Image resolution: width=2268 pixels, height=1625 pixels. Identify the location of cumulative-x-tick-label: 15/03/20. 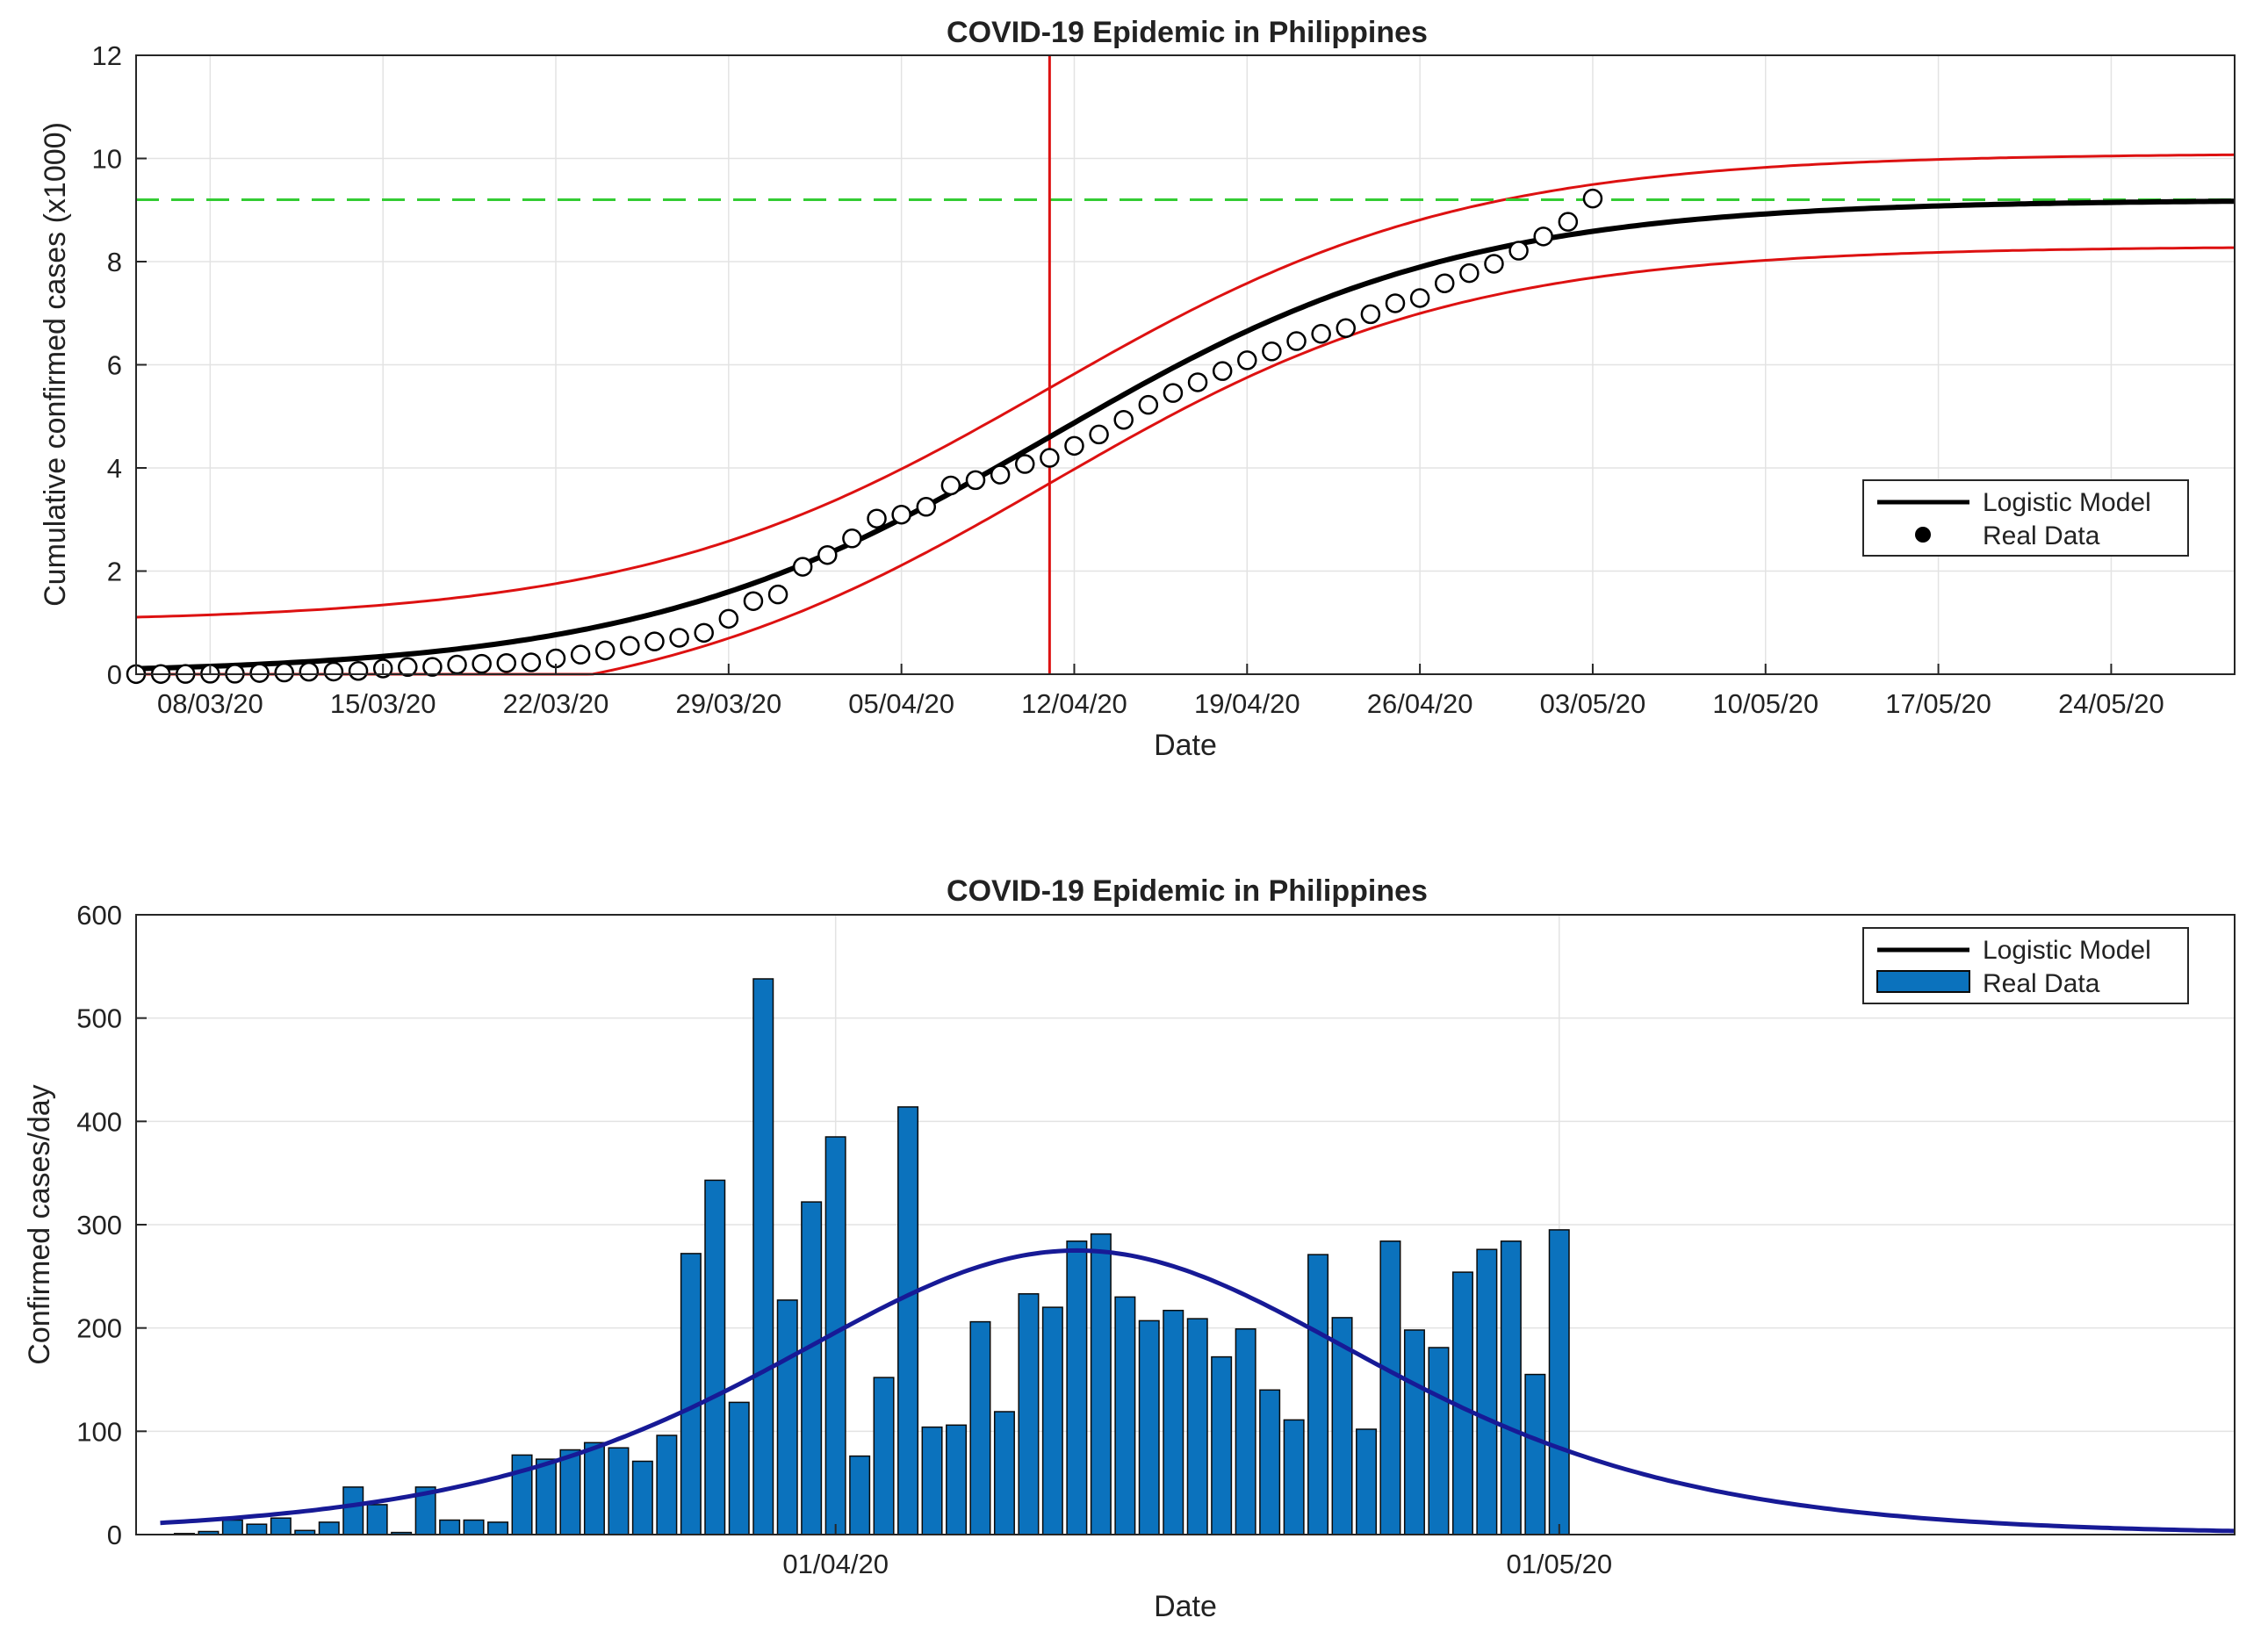
(383, 703).